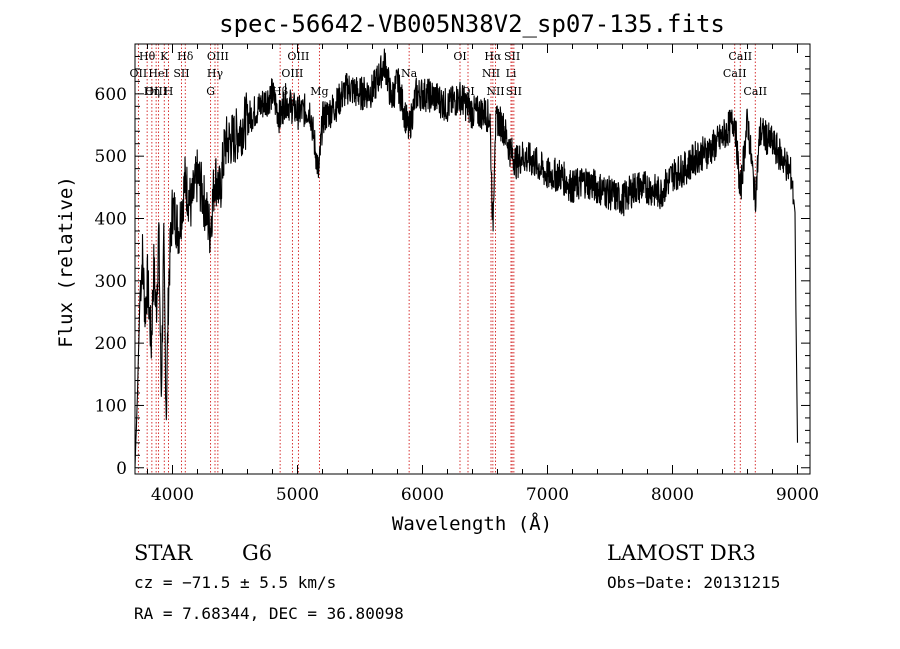 The height and width of the screenshot is (649, 900). Describe the element at coordinates (158, 73) in the screenshot. I see `line-label-4: HeI` at that location.